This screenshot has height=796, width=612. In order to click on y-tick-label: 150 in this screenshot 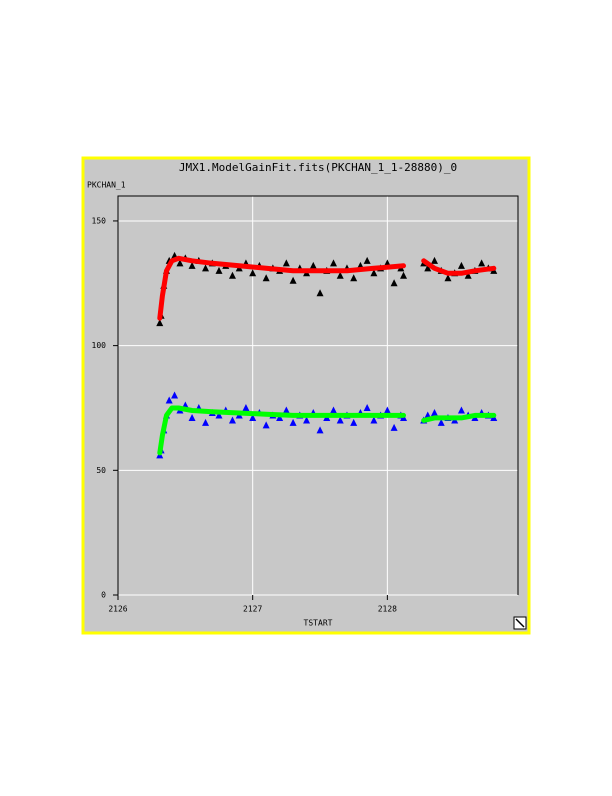, I will do `click(99, 220)`.